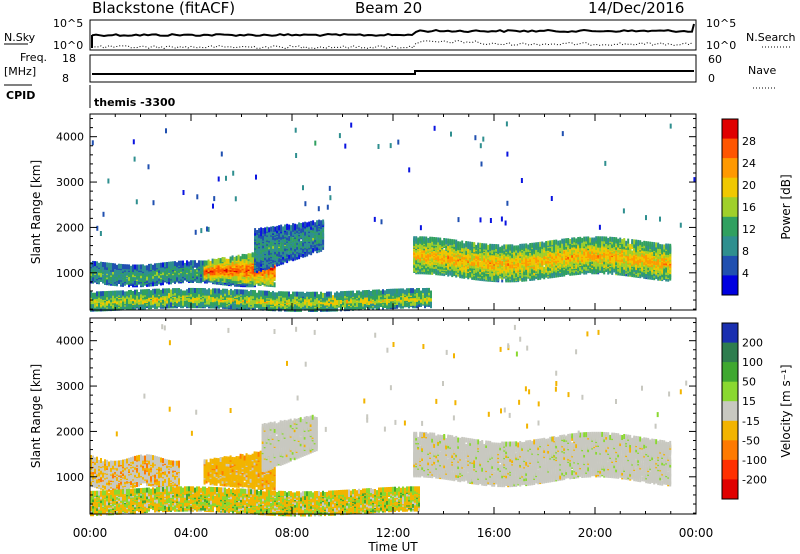 The width and height of the screenshot is (800, 554). Describe the element at coordinates (393, 72) in the screenshot. I see `freq-series-line` at that location.